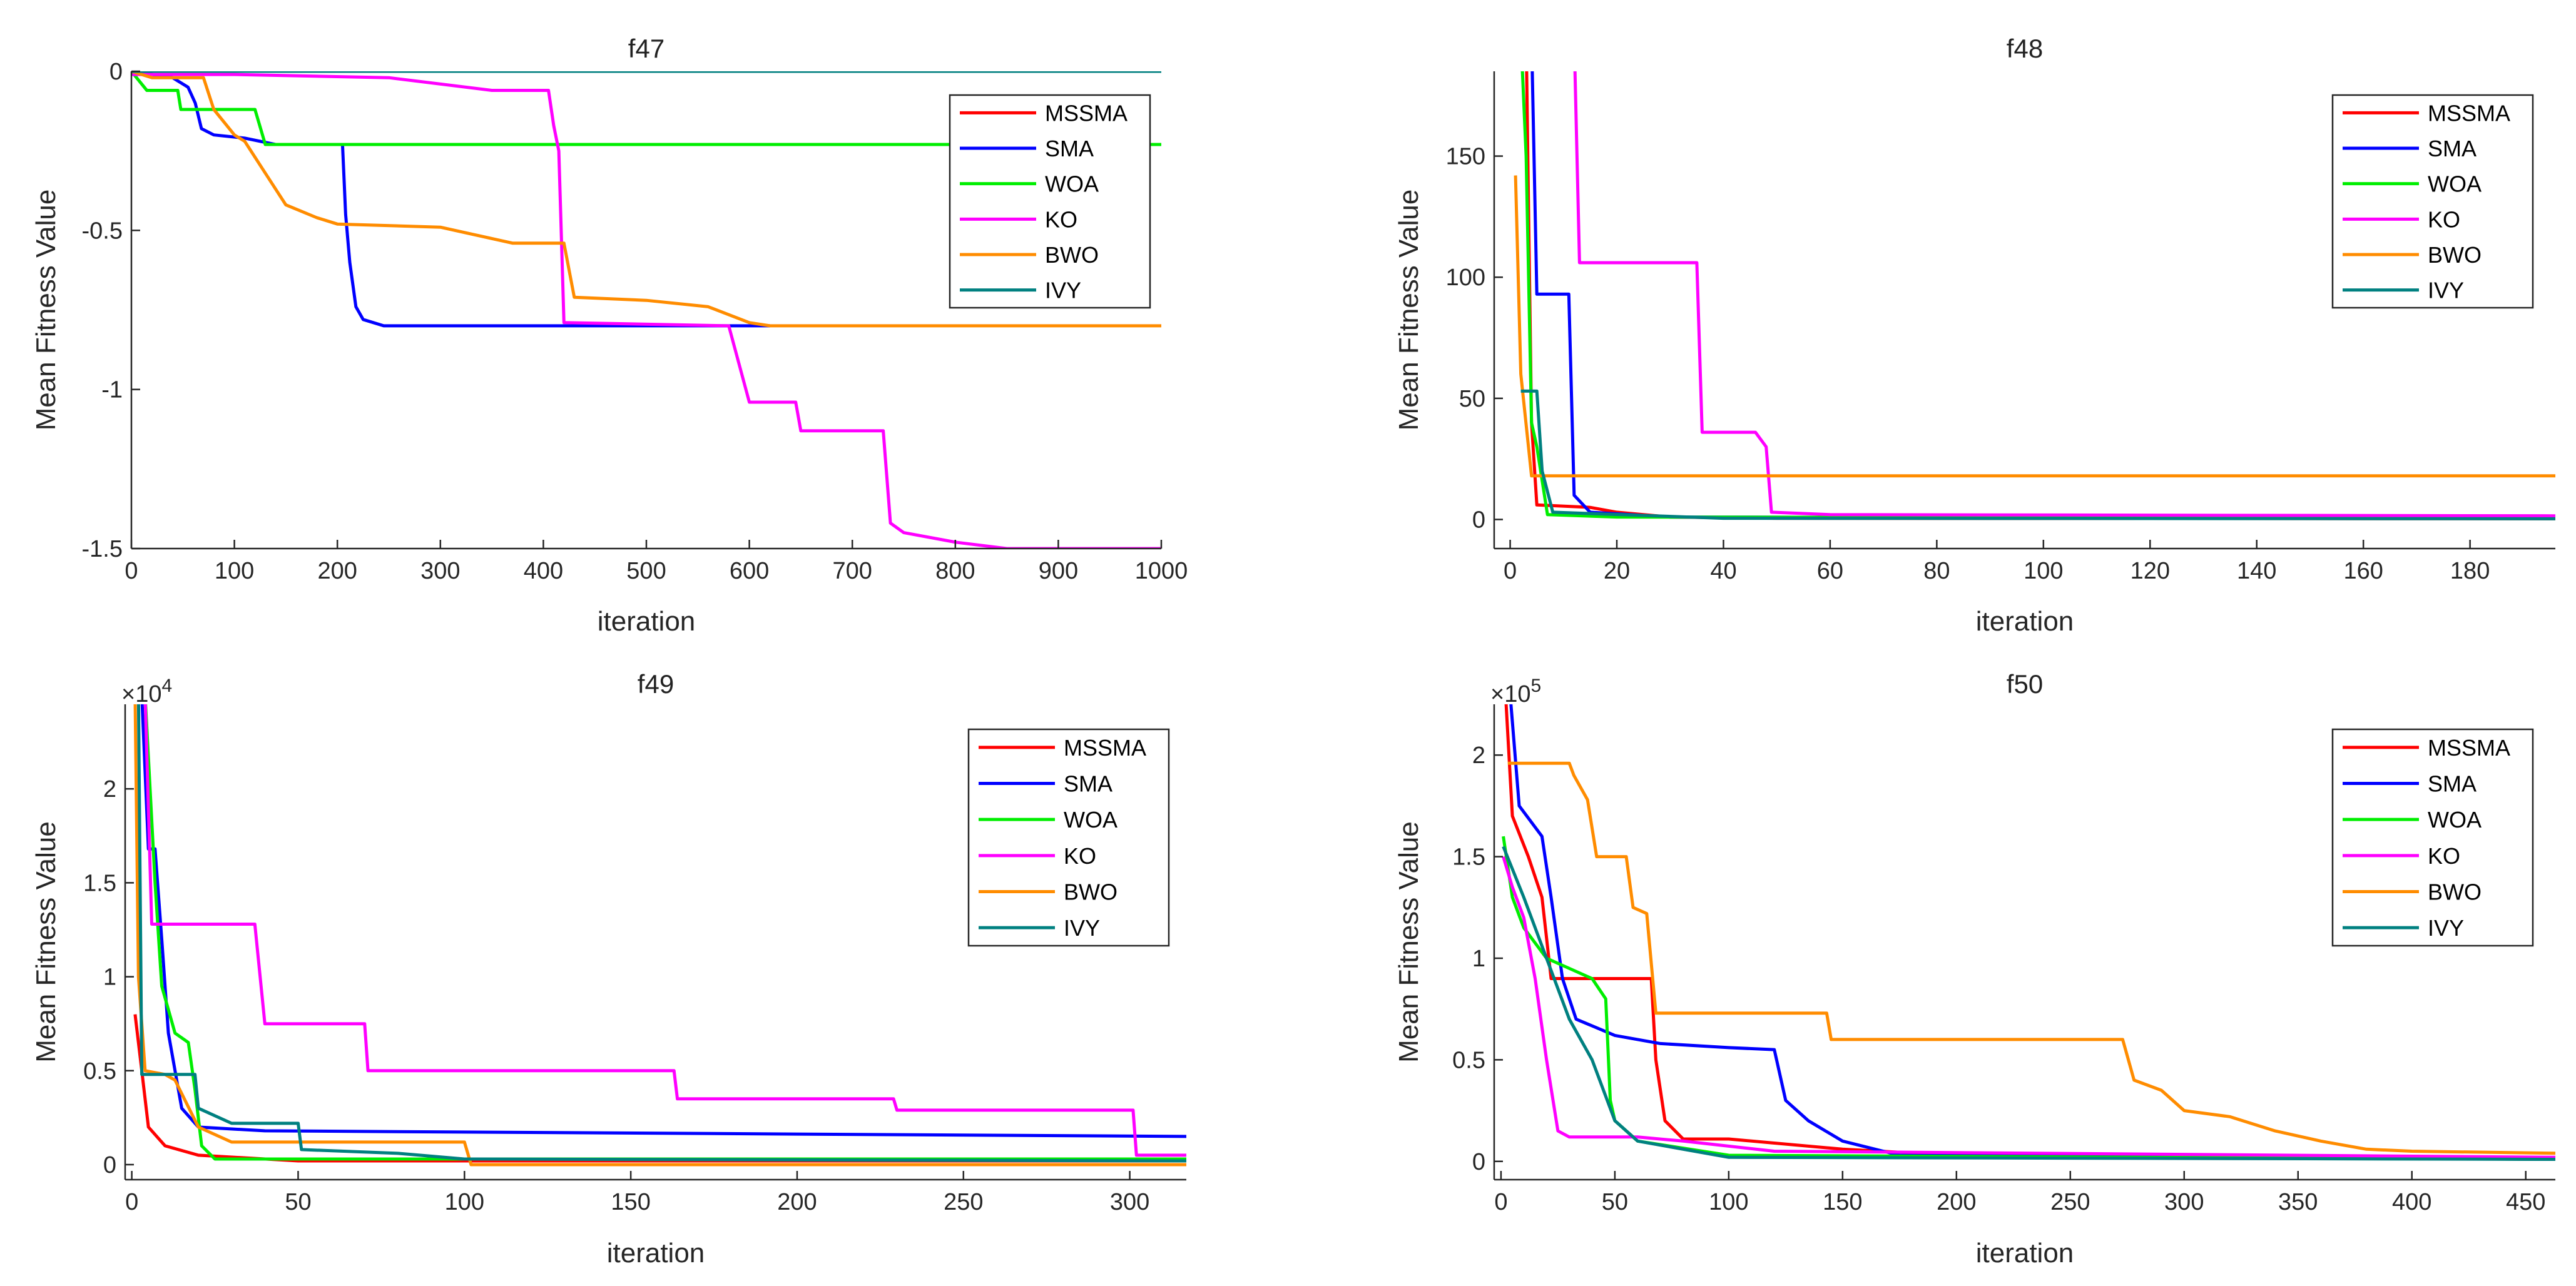 This screenshot has height=1286, width=2576. Describe the element at coordinates (852, 571) in the screenshot. I see `x-tick-label: 700` at that location.